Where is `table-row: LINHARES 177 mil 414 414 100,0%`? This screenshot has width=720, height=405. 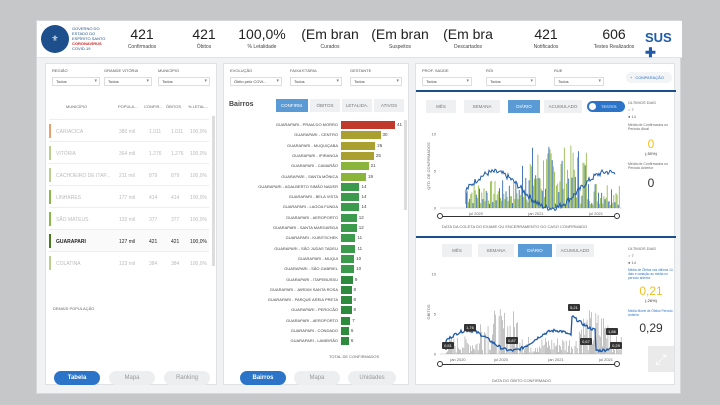
table-row: LINHARES 177 mil 414 414 100,0% is located at coordinates (129, 196).